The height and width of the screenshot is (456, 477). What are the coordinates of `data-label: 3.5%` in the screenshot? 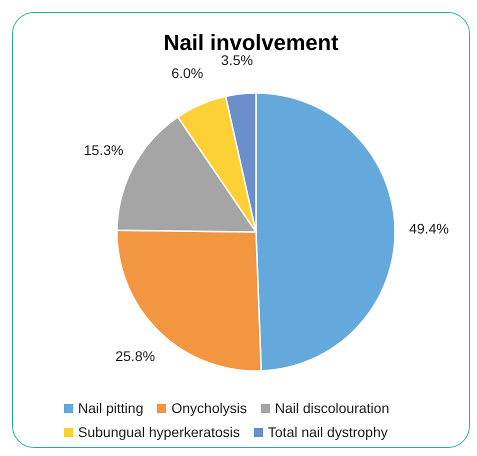 It's located at (237, 60).